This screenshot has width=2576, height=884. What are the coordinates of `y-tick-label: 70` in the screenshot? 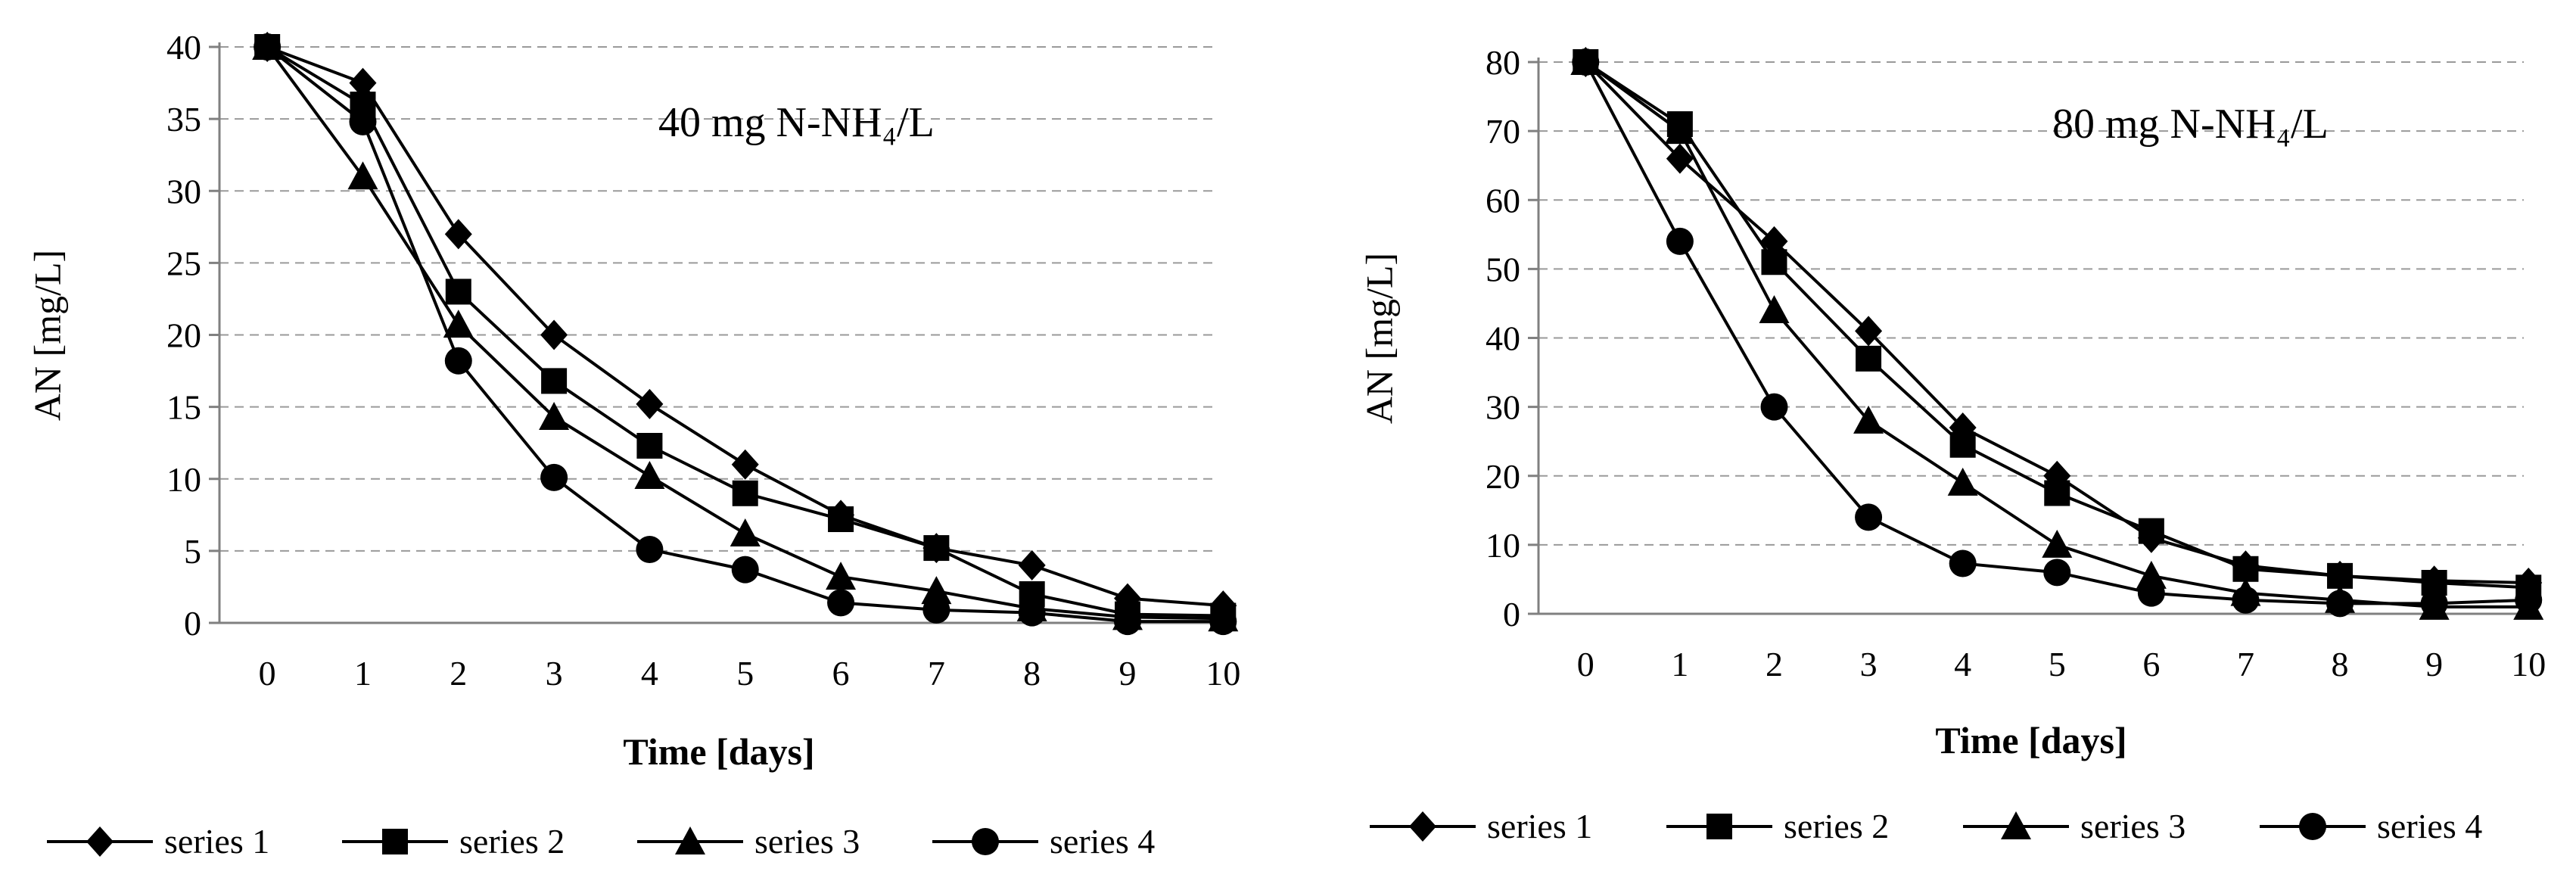 It's located at (1503, 131).